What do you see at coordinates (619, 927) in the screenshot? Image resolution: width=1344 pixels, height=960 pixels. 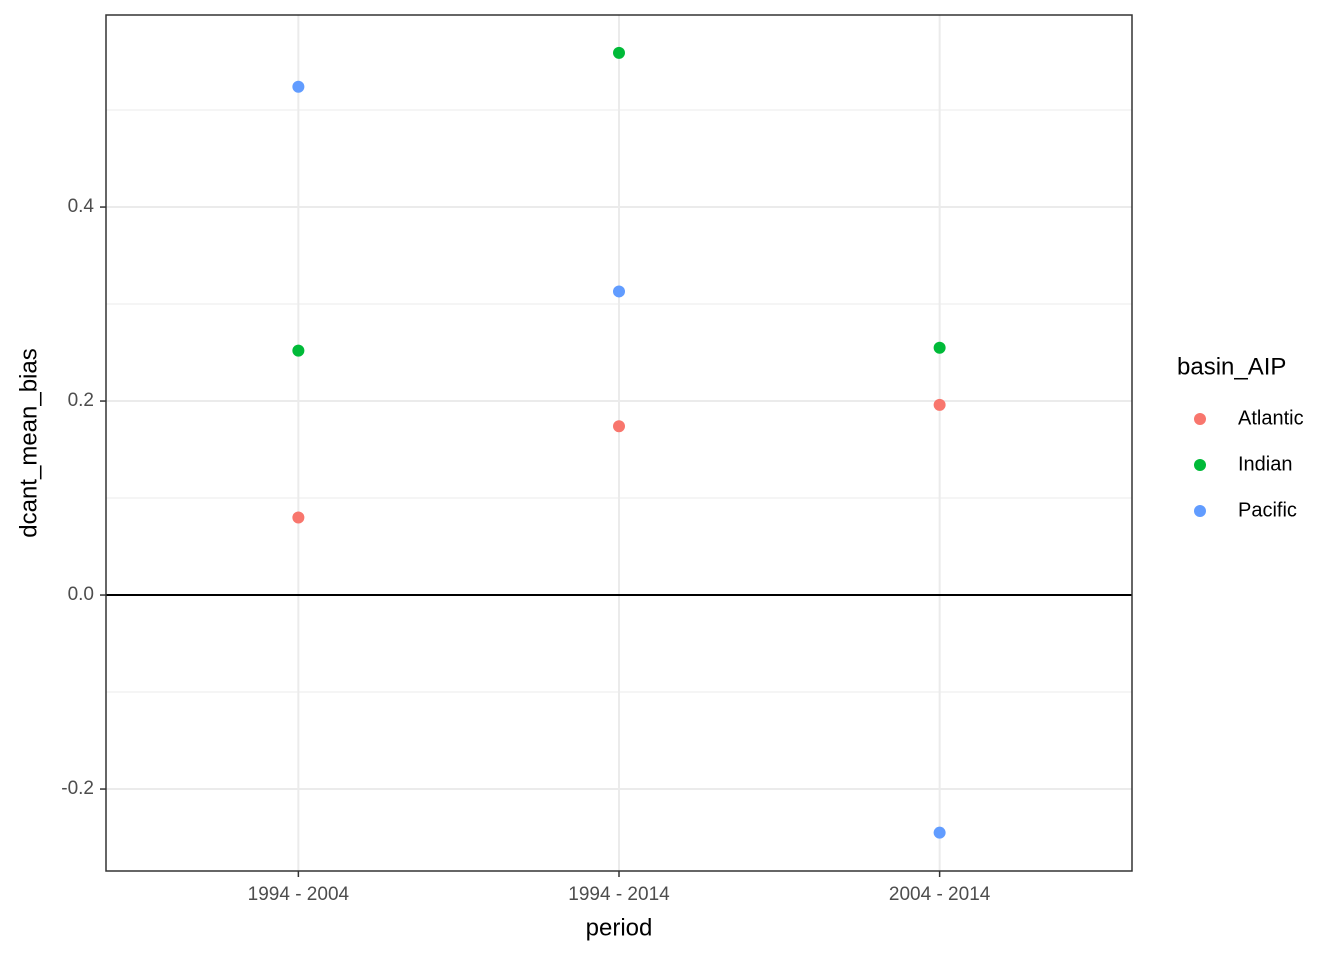 I see `x-axis-title: period` at bounding box center [619, 927].